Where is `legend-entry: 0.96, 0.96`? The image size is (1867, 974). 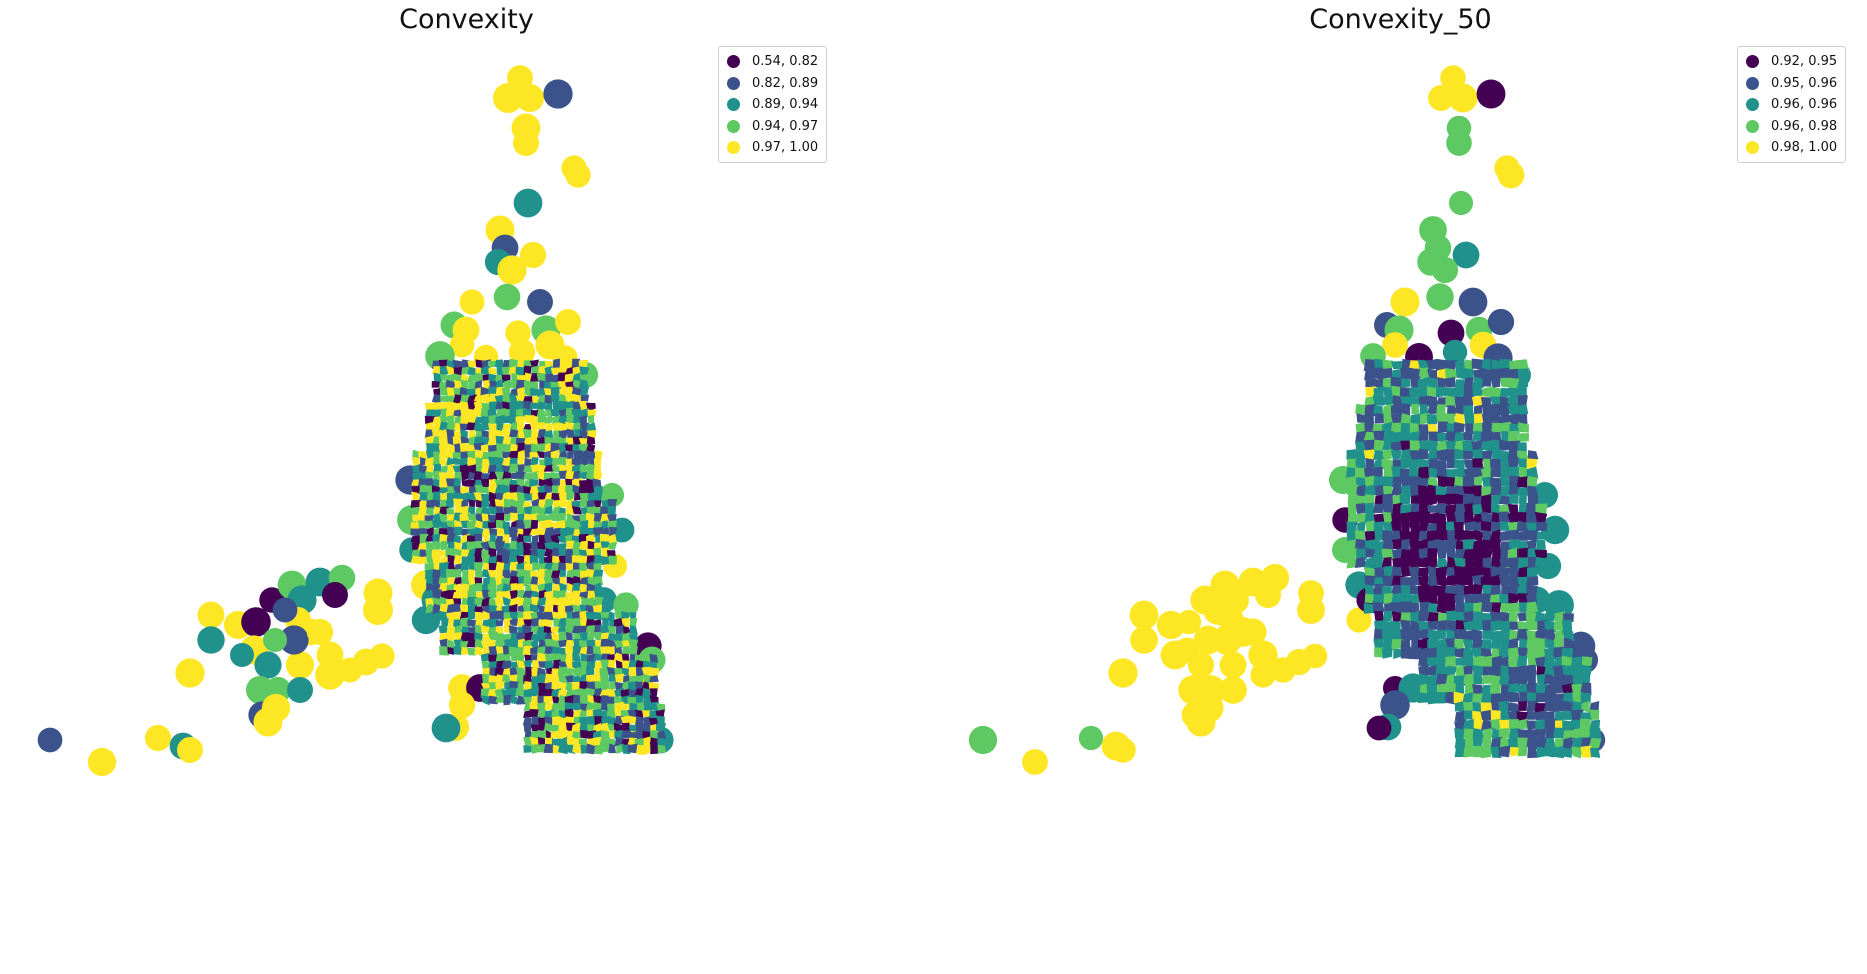
legend-entry: 0.96, 0.96 is located at coordinates (1791, 105).